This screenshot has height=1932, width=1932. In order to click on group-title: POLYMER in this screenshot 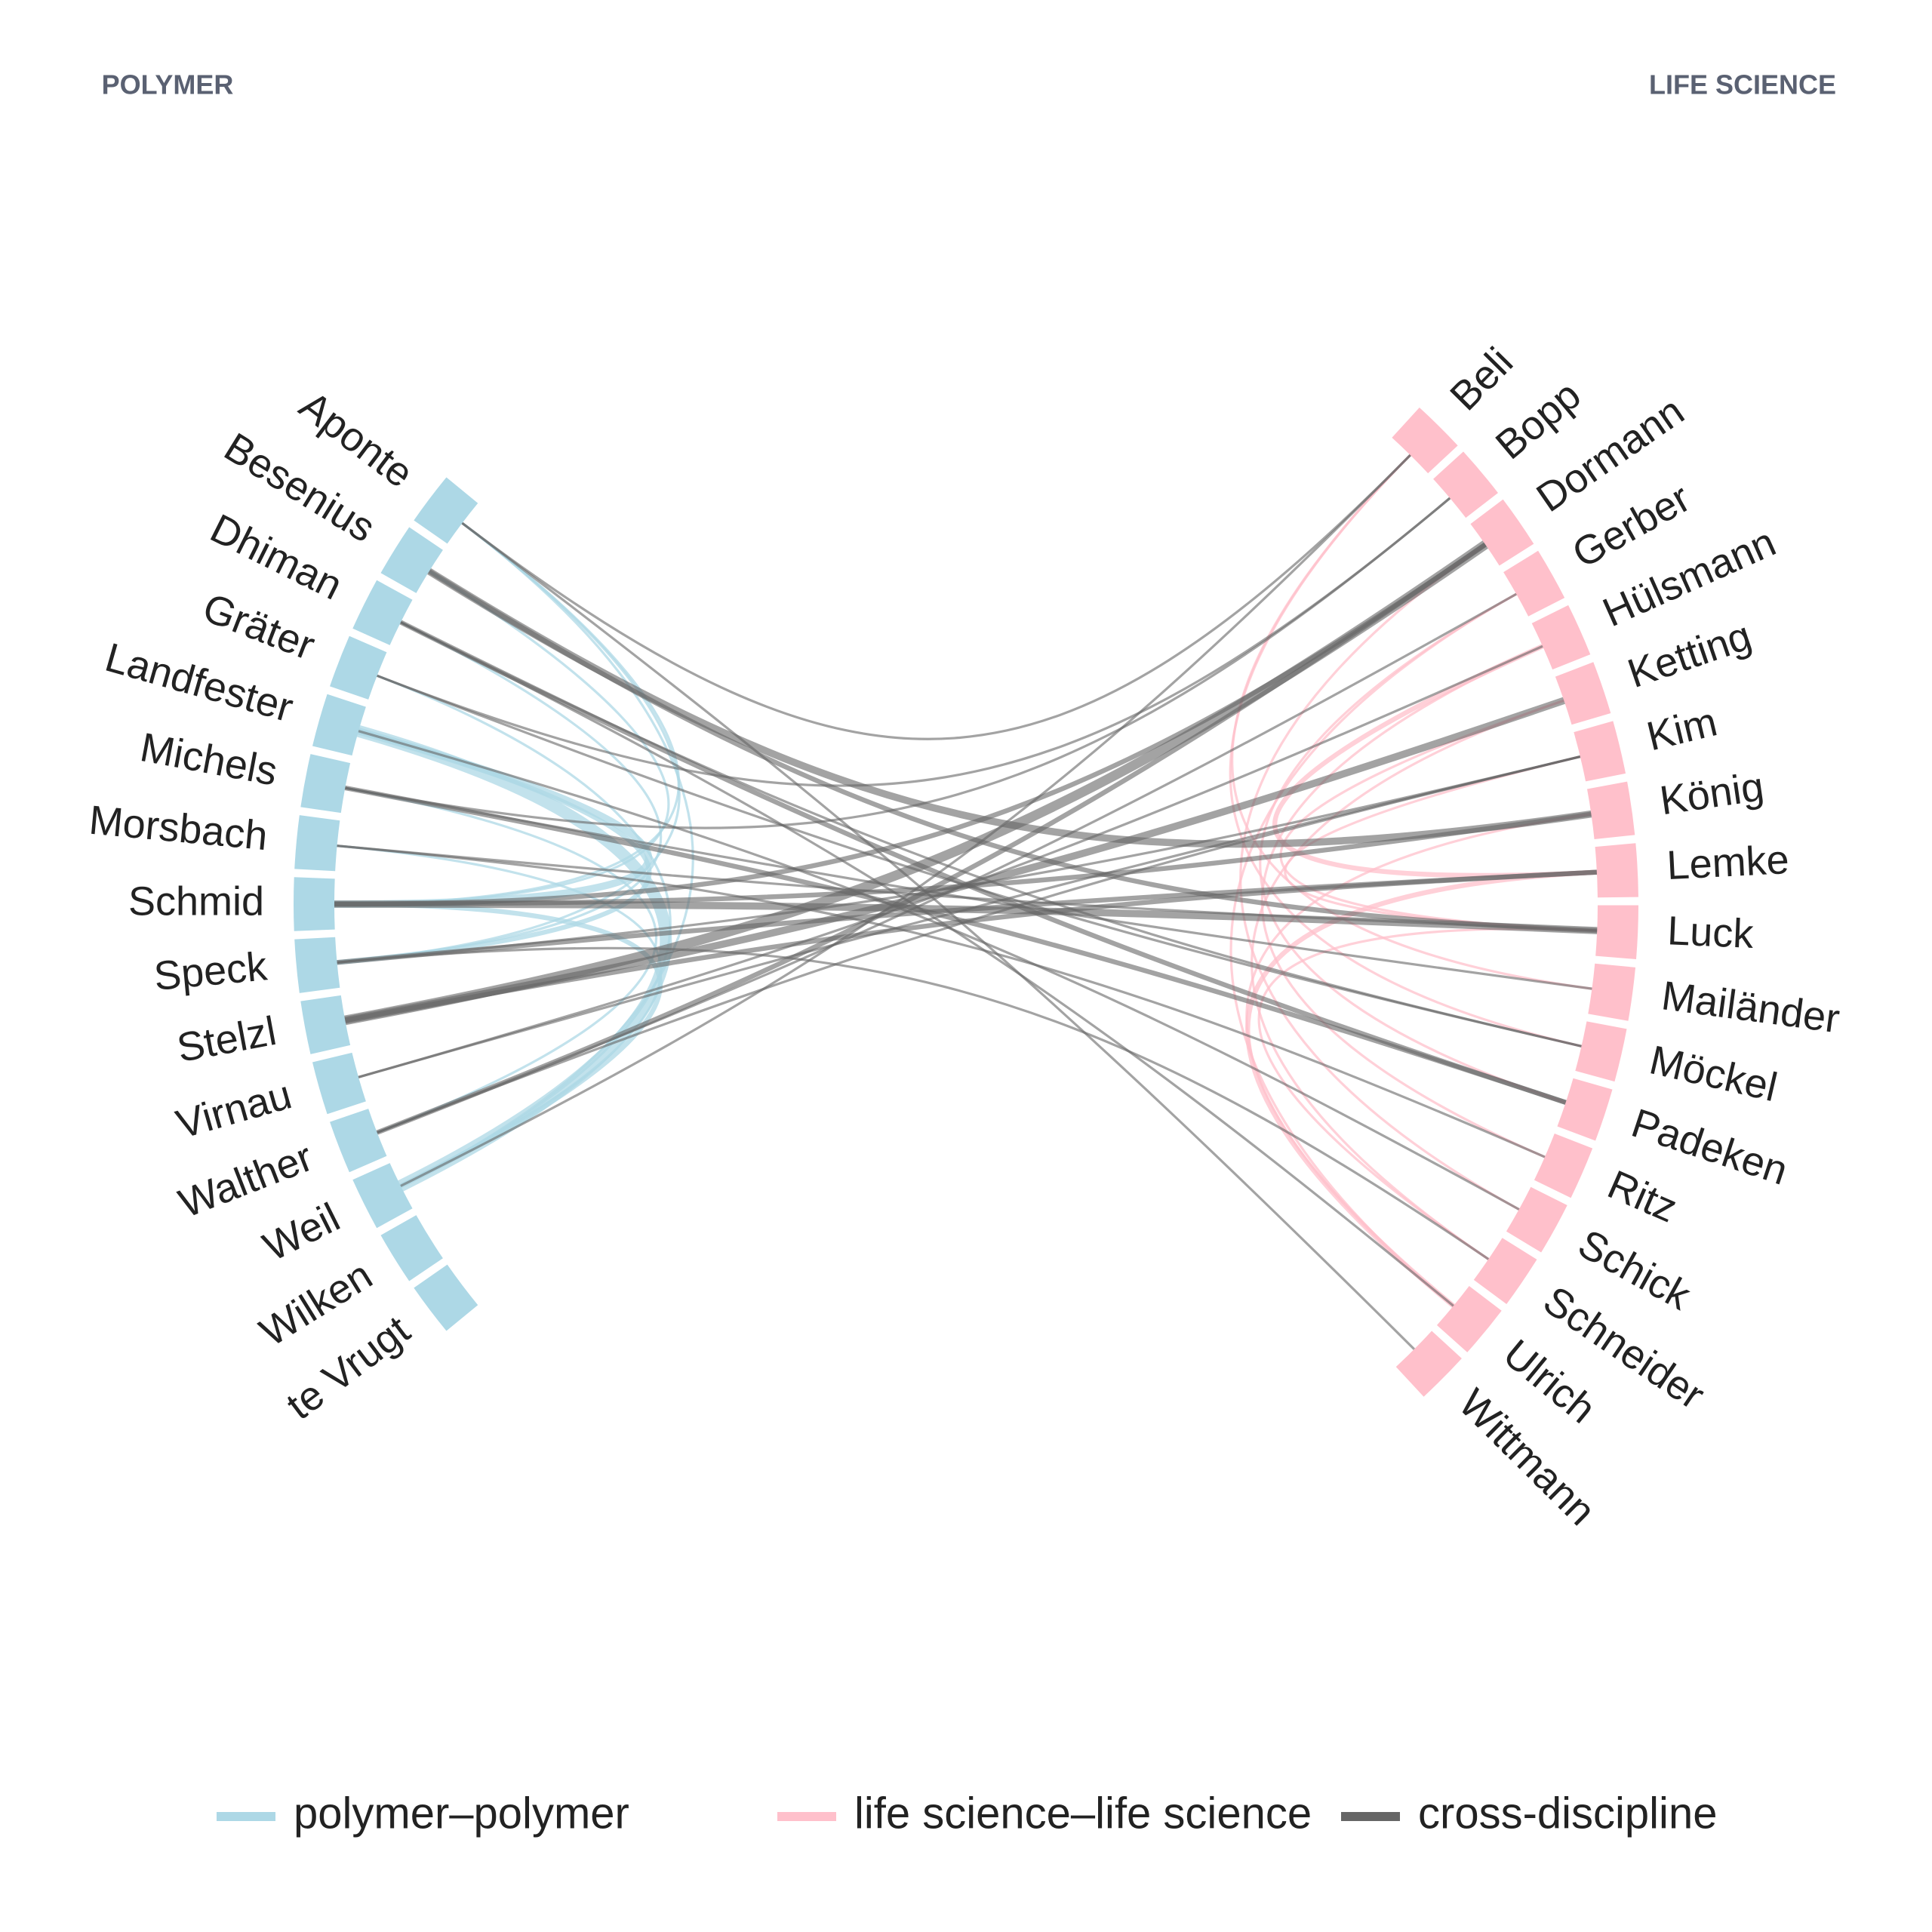, I will do `click(168, 84)`.